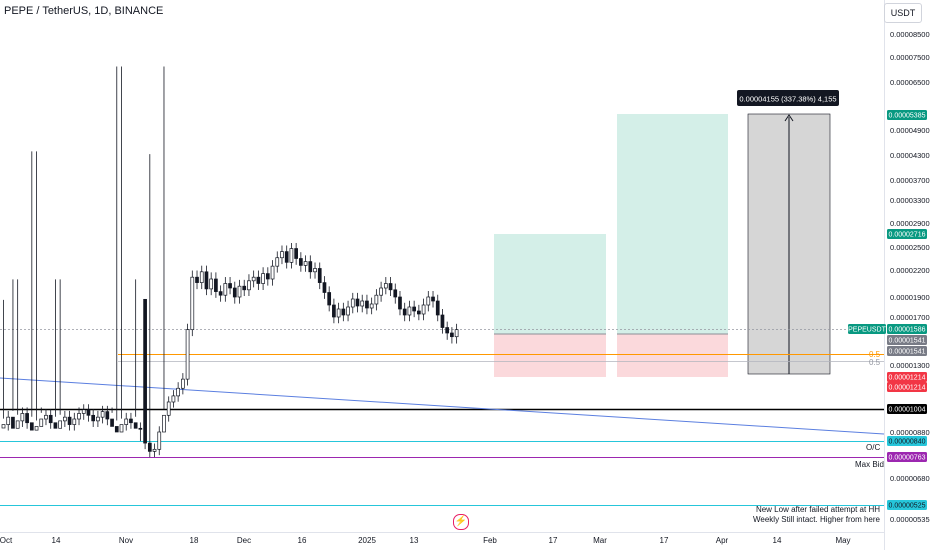 The height and width of the screenshot is (550, 932). Describe the element at coordinates (910, 247) in the screenshot. I see `price-tick-label: 0.00002500` at that location.